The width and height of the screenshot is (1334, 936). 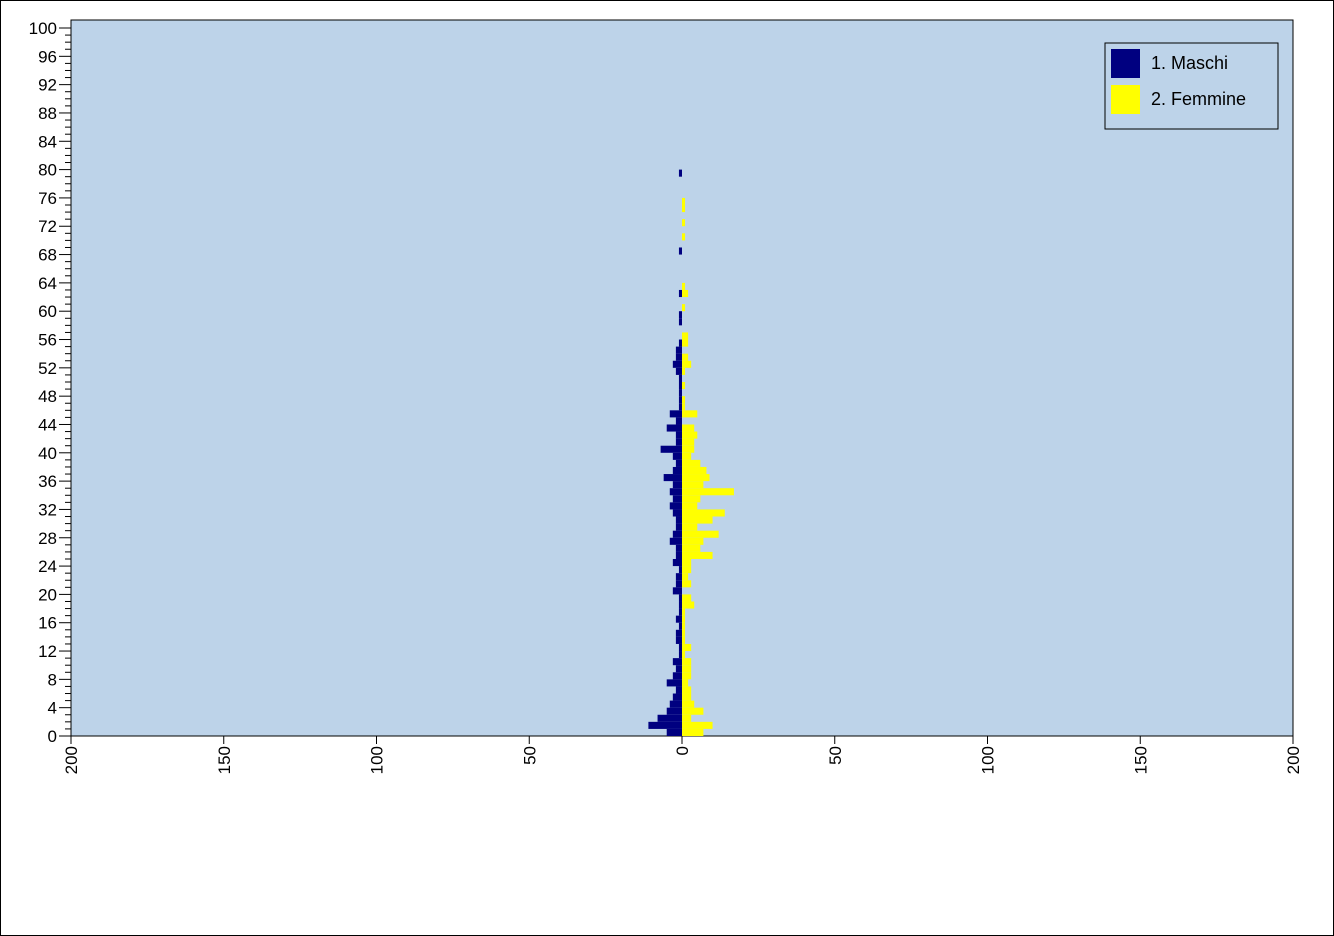 I want to click on y-tick-label: 48, so click(x=47, y=396).